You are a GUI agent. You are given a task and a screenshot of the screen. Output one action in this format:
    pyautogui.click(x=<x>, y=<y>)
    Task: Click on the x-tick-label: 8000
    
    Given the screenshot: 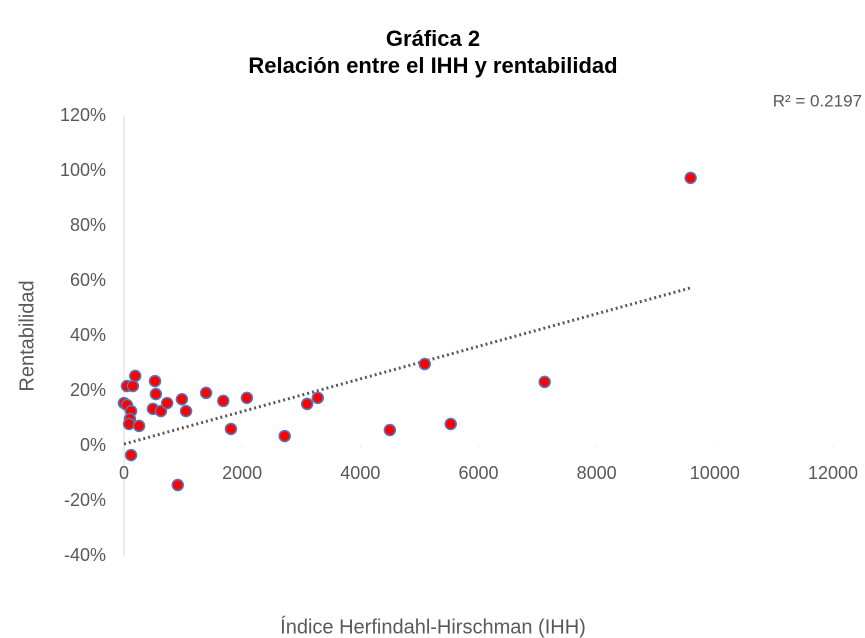 What is the action you would take?
    pyautogui.click(x=597, y=473)
    